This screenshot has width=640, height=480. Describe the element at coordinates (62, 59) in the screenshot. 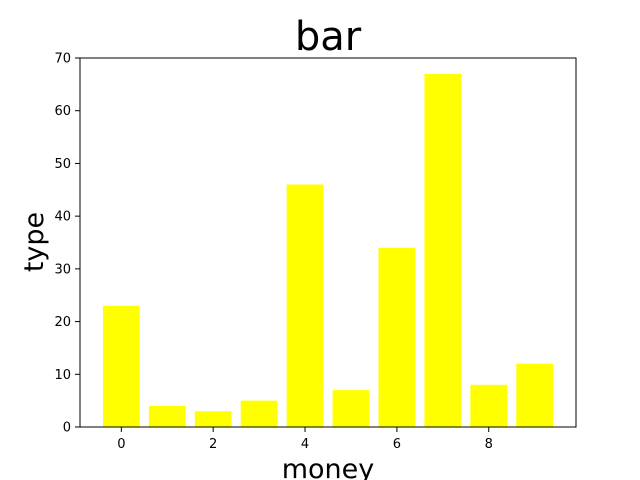

I see `y-tick-label: 70` at that location.